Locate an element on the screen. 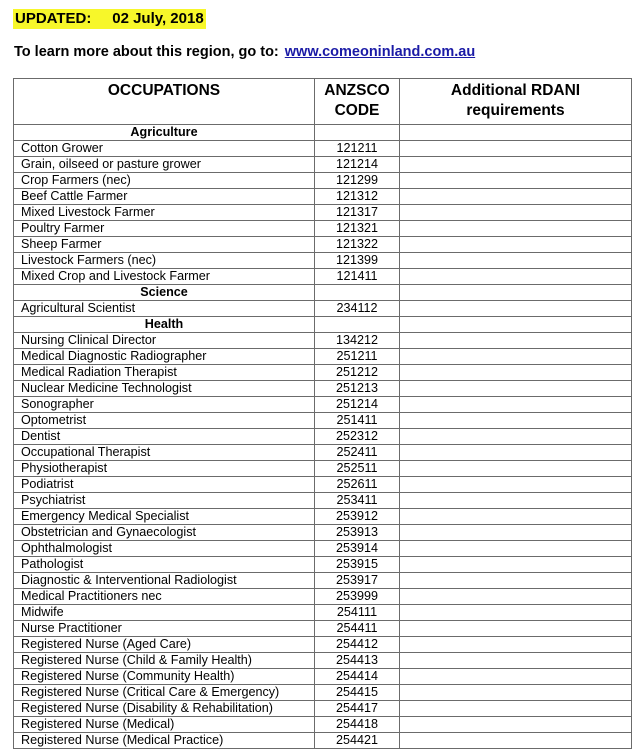  code-cell: 251214 is located at coordinates (357, 404).